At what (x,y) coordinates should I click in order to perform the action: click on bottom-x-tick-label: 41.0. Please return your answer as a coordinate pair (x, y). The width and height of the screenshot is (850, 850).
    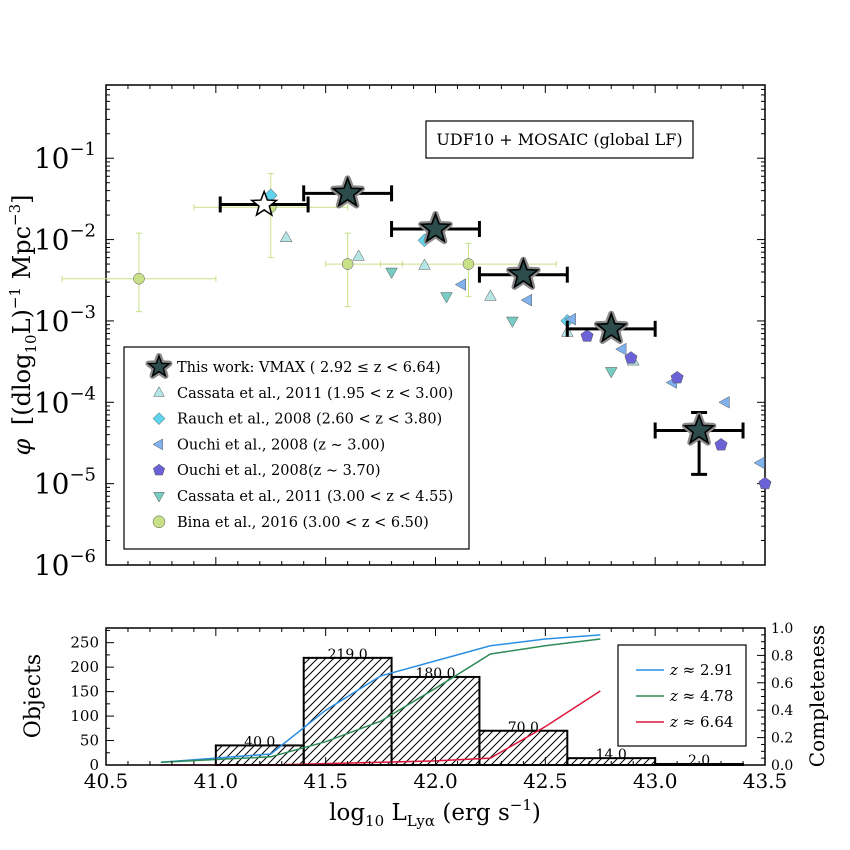
    Looking at the image, I should click on (216, 781).